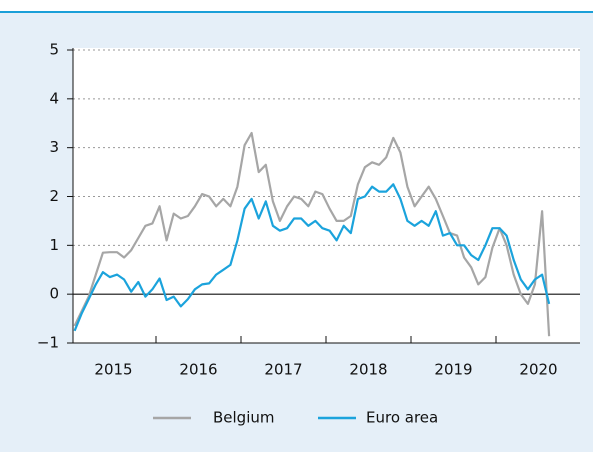 This screenshot has width=593, height=452. What do you see at coordinates (296, 12) in the screenshot?
I see `top-rule` at bounding box center [296, 12].